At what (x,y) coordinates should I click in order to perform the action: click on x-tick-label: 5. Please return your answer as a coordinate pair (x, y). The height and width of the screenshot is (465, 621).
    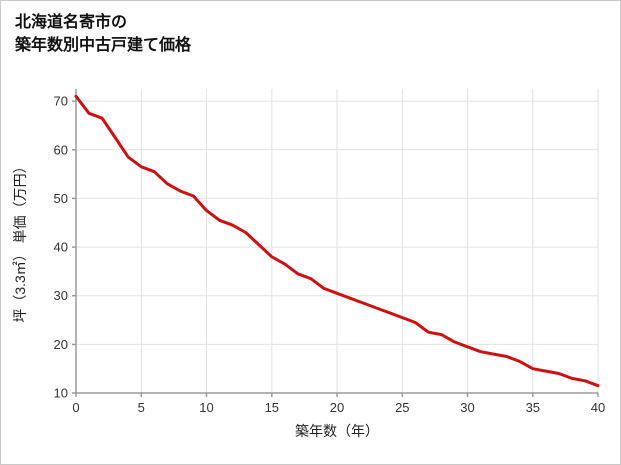
    Looking at the image, I should click on (141, 407).